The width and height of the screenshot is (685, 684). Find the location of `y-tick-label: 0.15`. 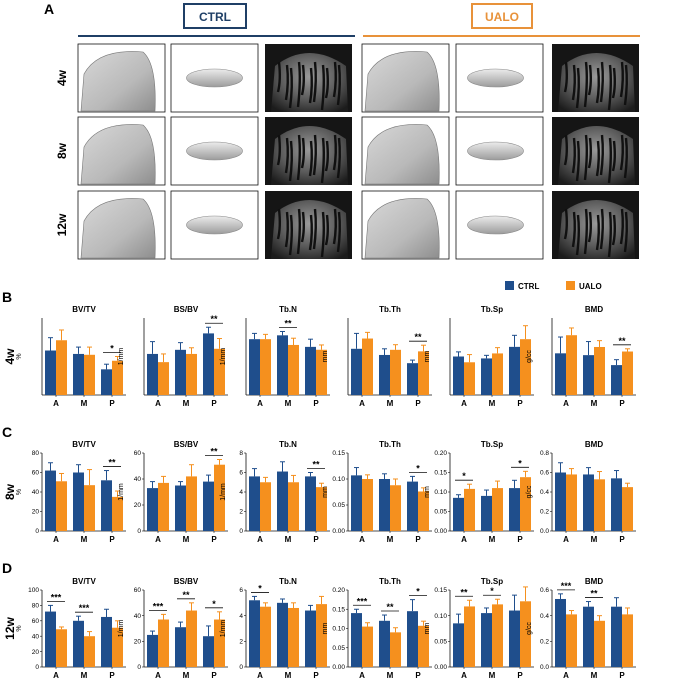

y-tick-label: 0.15 is located at coordinates (338, 609).